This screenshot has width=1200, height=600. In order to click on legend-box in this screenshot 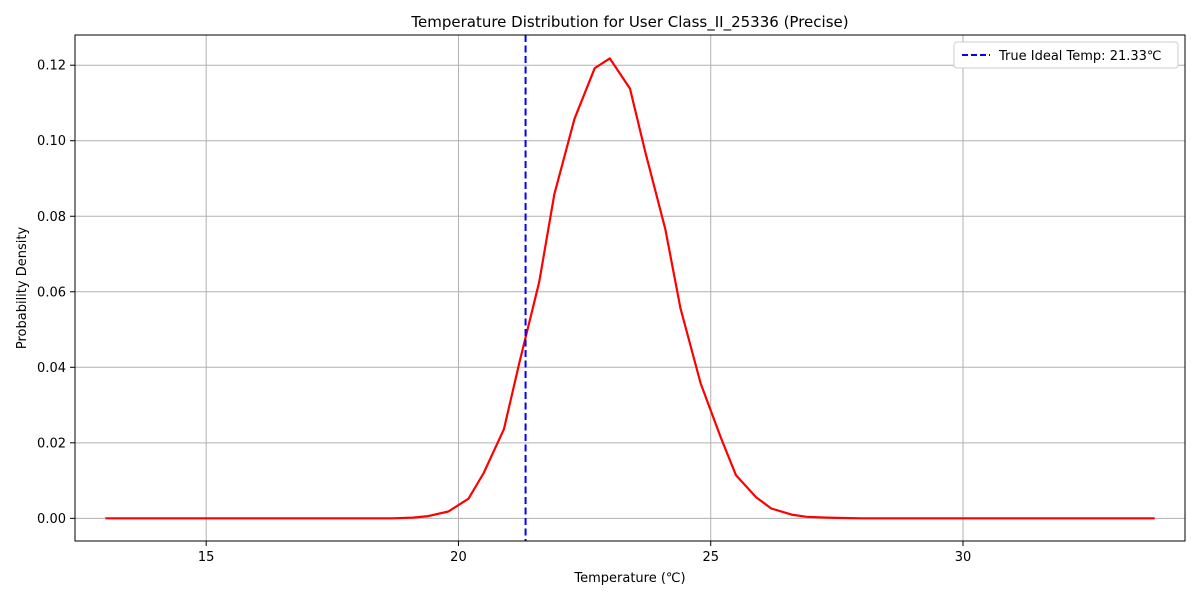, I will do `click(1066, 55)`.